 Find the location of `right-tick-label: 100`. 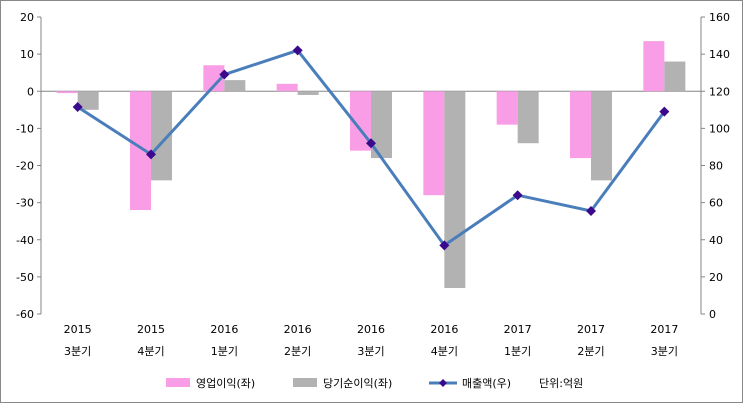

right-tick-label: 100 is located at coordinates (719, 128).